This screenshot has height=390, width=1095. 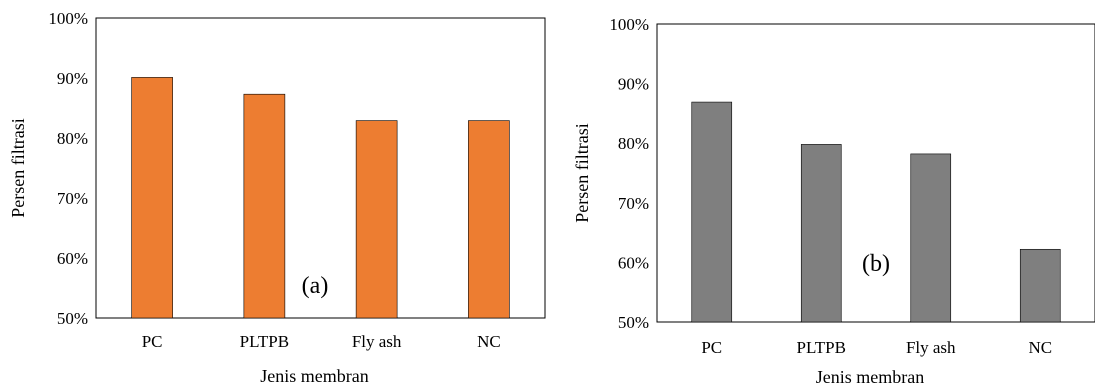 I want to click on panel-label: (b), so click(x=876, y=264).